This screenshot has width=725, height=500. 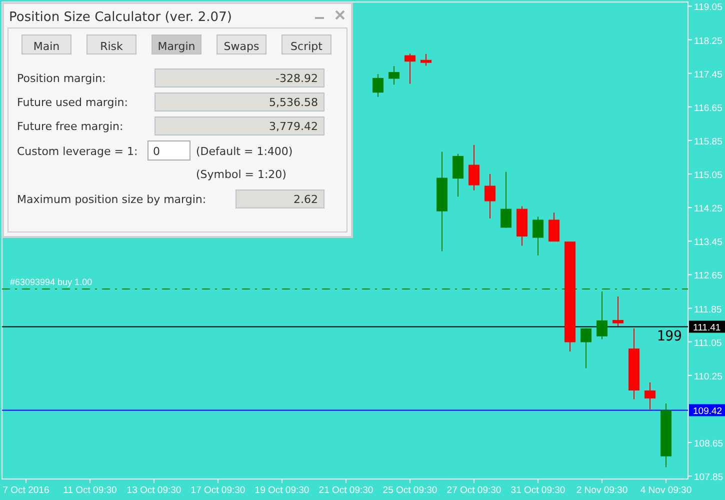 What do you see at coordinates (111, 199) in the screenshot?
I see `annotation: Maximum position size by margin:` at bounding box center [111, 199].